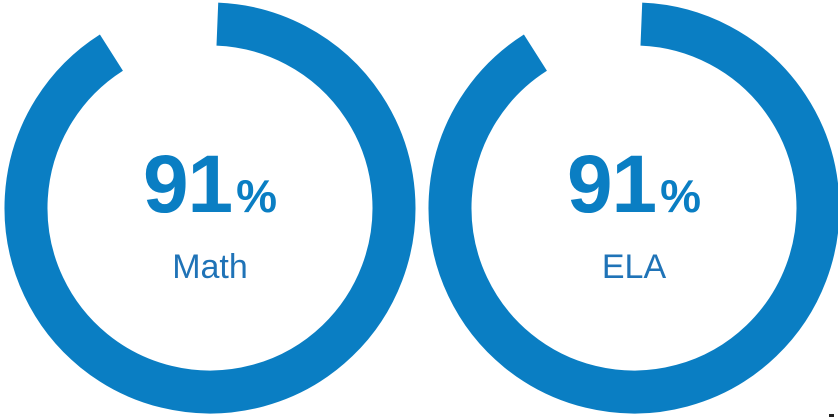  Describe the element at coordinates (681, 196) in the screenshot. I see `ela-percent-sign: %` at that location.